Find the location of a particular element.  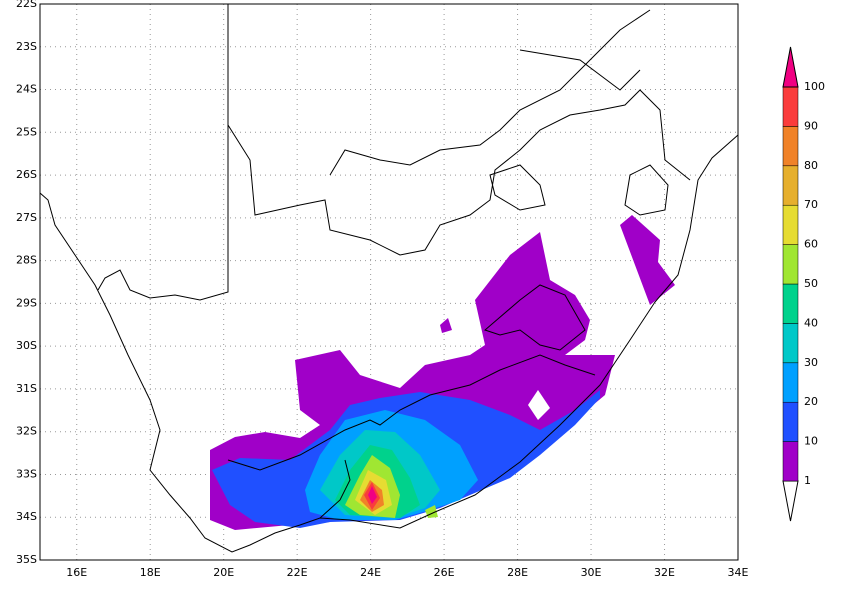

colorbar-label: 40 is located at coordinates (811, 322).